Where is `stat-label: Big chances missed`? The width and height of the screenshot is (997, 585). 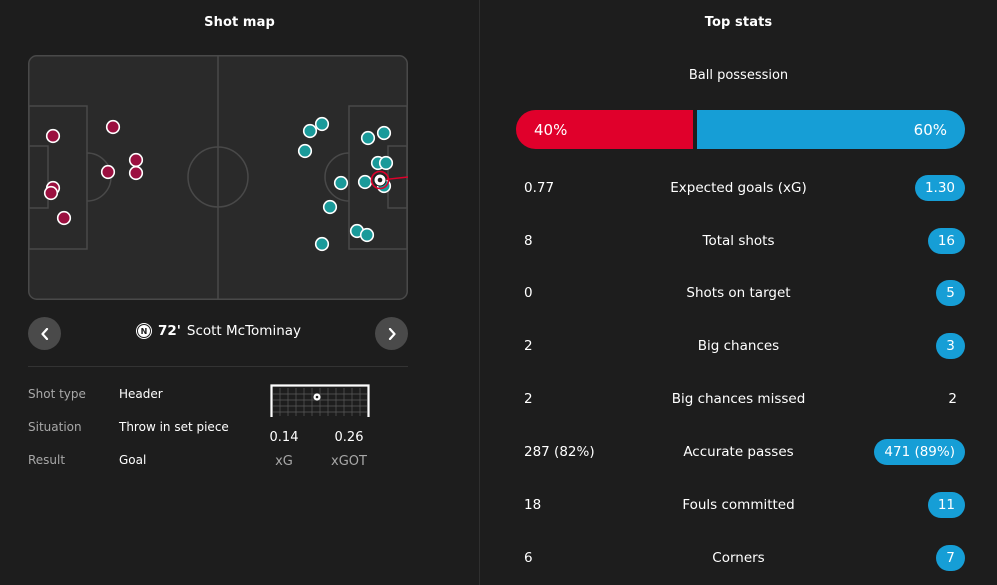
stat-label: Big chances missed is located at coordinates (738, 399).